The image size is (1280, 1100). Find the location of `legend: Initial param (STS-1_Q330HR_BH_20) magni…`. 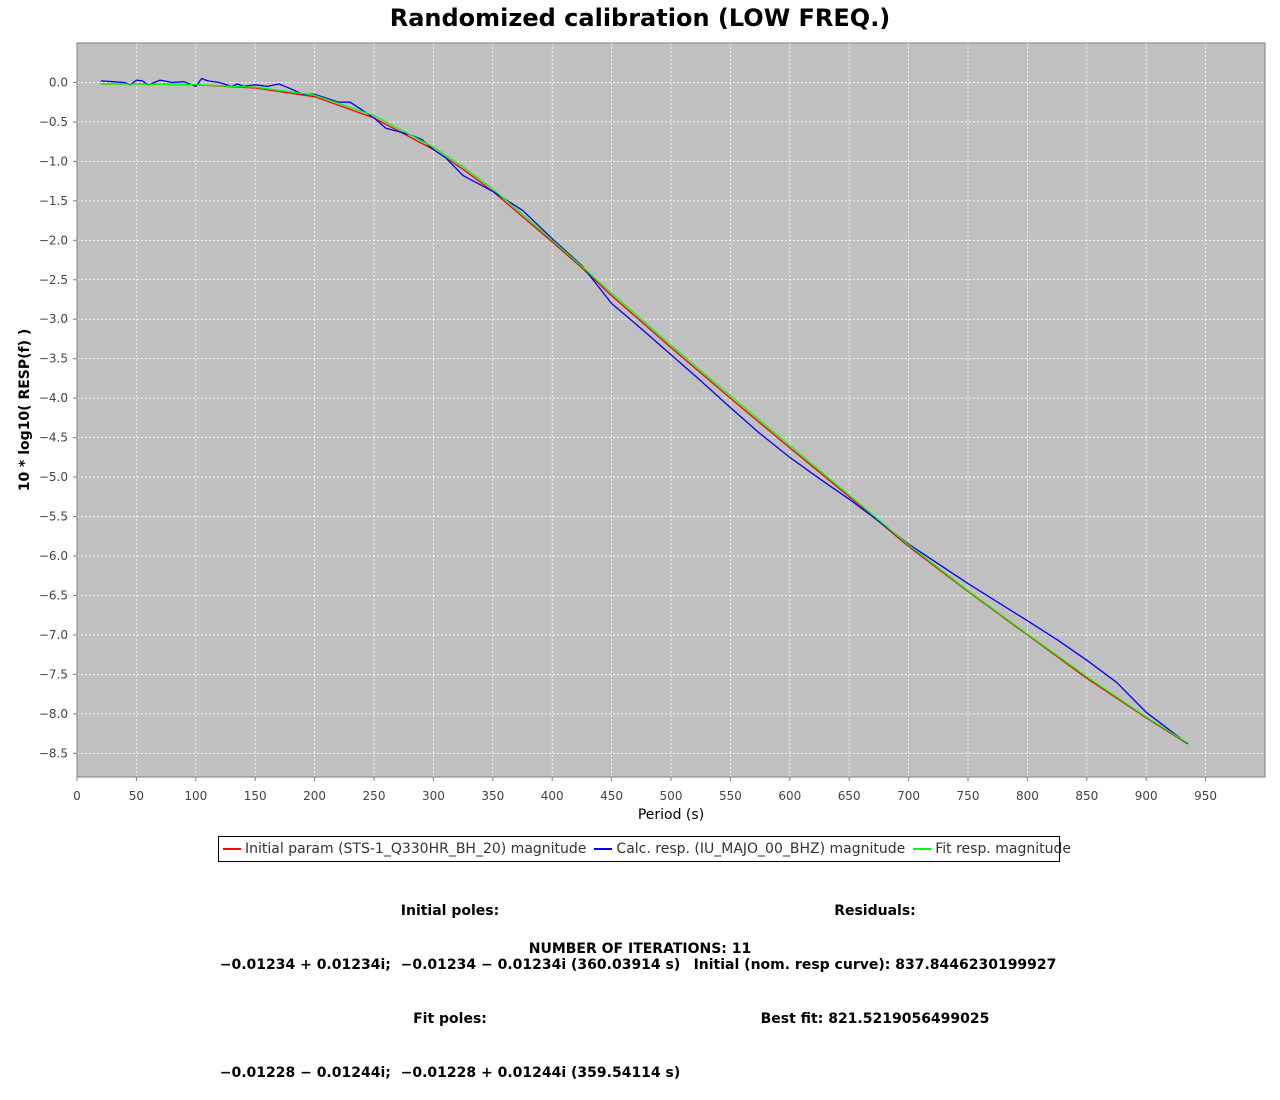

legend: Initial param (STS-1_Q330HR_BH_20) magni… is located at coordinates (644, 849).